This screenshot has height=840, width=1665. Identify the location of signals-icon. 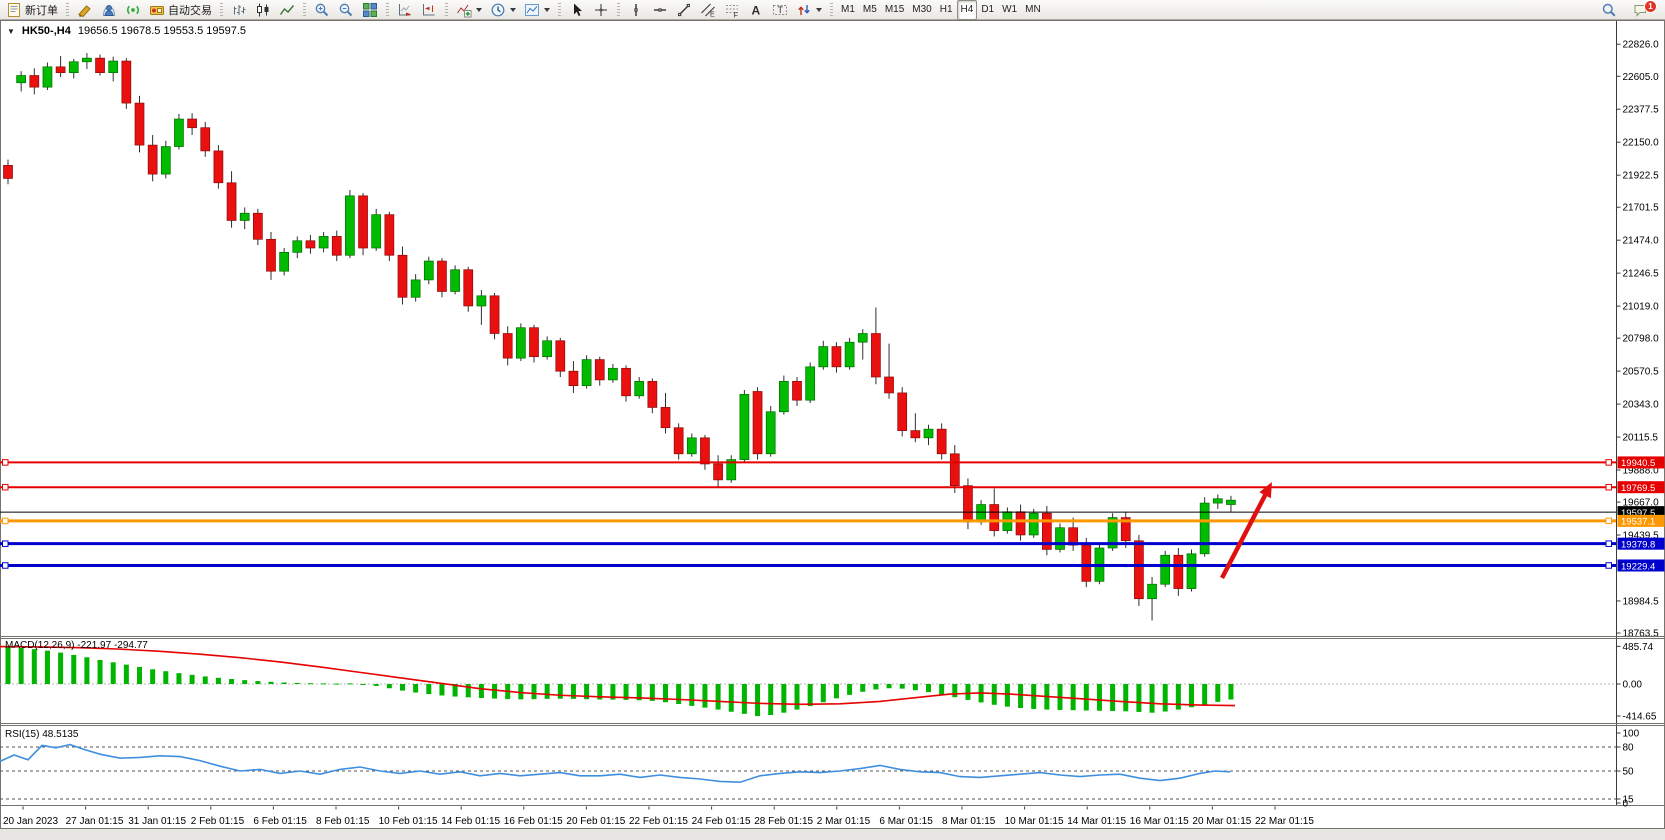
(133, 9).